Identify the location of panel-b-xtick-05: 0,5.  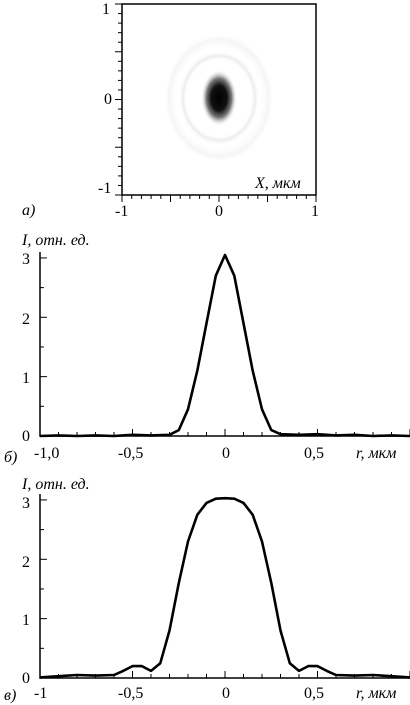
(314, 453).